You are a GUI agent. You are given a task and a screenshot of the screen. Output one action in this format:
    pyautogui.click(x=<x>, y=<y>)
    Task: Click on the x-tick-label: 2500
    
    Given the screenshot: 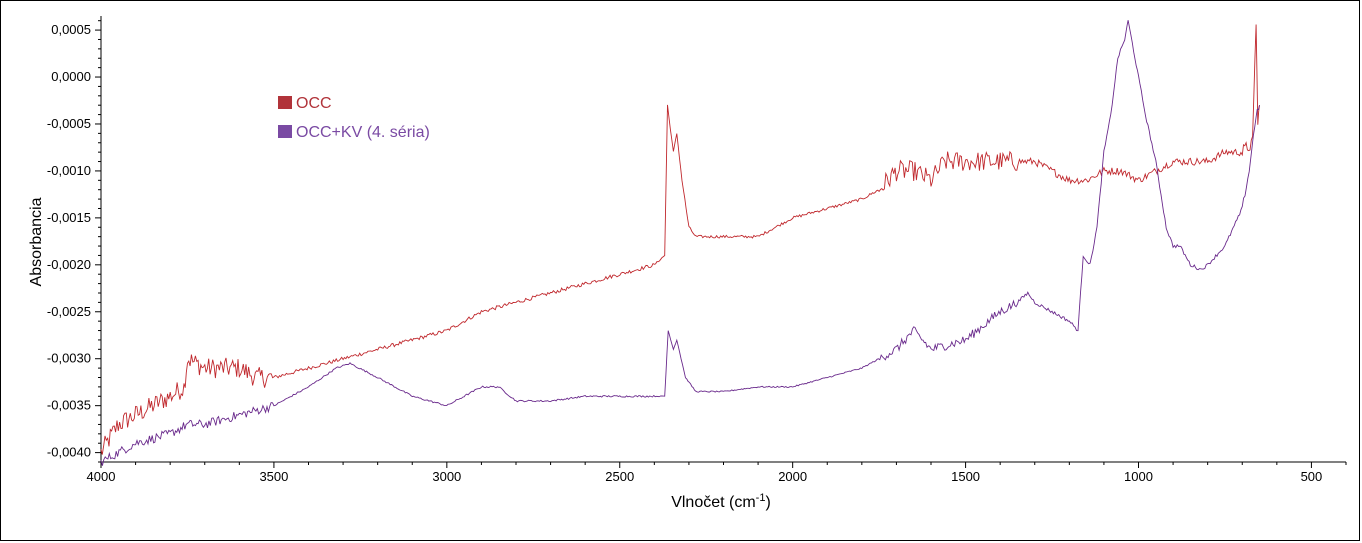 What is the action you would take?
    pyautogui.click(x=619, y=476)
    